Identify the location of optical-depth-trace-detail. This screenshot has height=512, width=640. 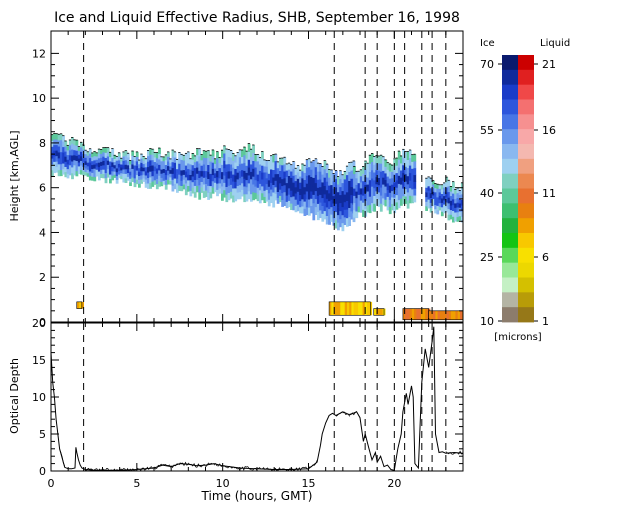
(167, 466).